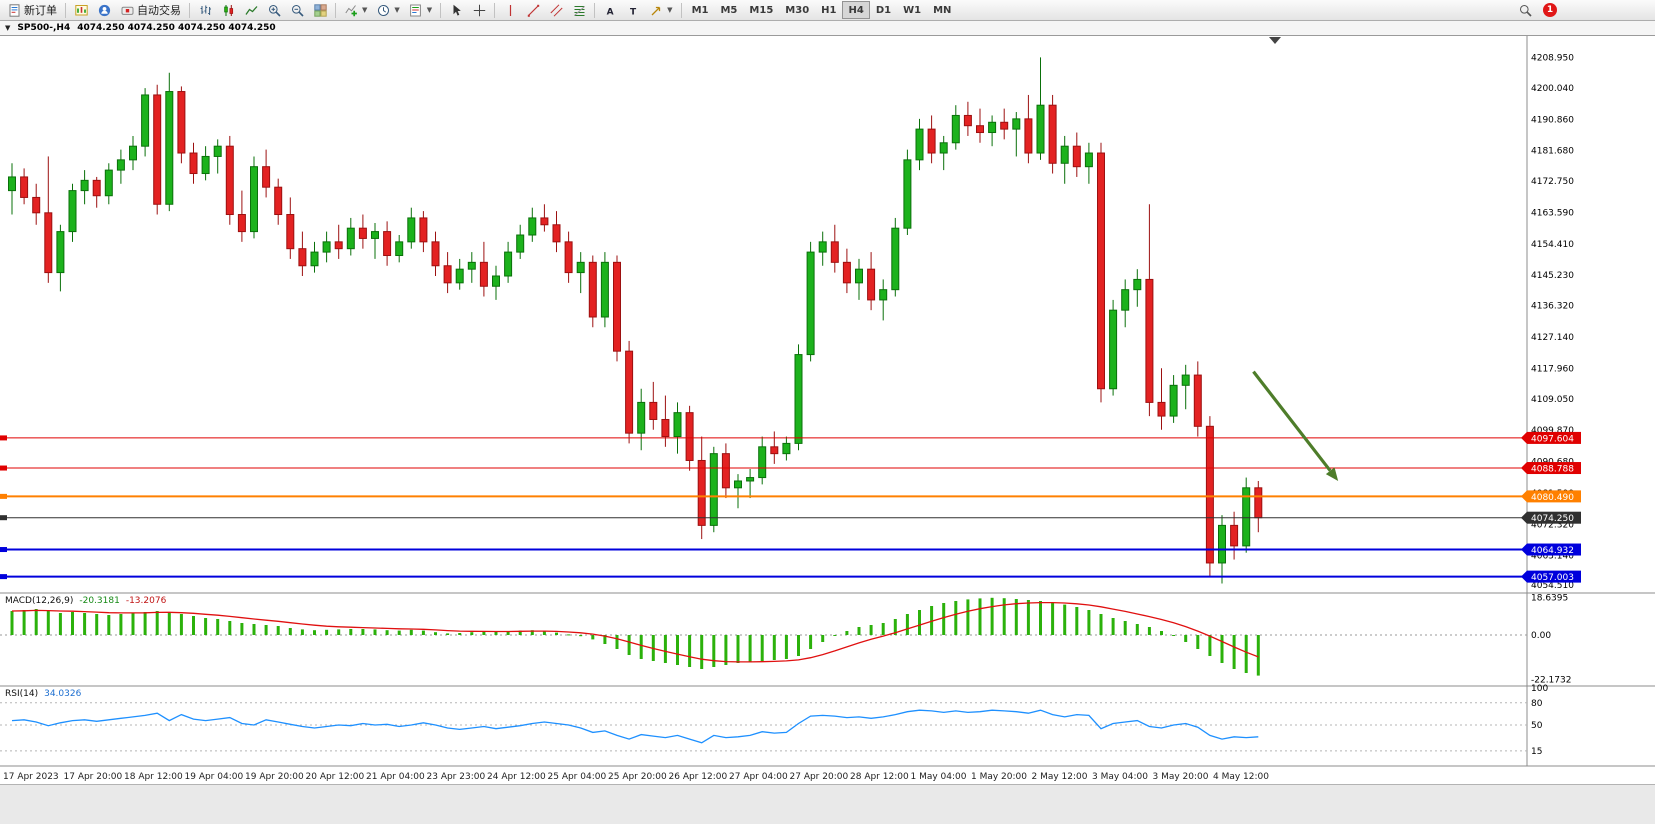  I want to click on svg-text: 0.00, so click(1541, 636).